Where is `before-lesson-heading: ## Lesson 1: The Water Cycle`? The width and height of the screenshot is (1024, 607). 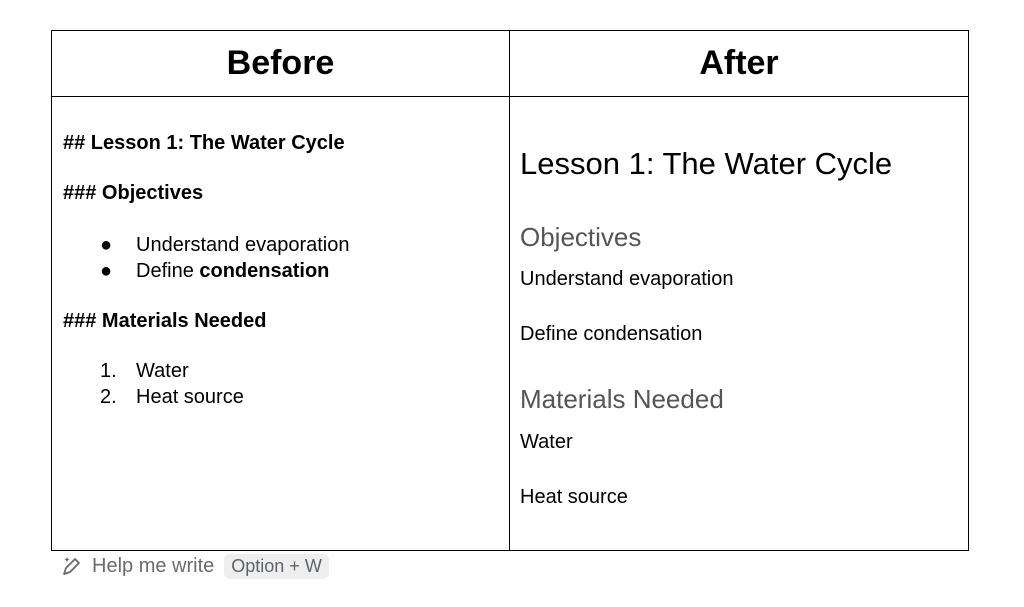 before-lesson-heading: ## Lesson 1: The Water Cycle is located at coordinates (204, 143).